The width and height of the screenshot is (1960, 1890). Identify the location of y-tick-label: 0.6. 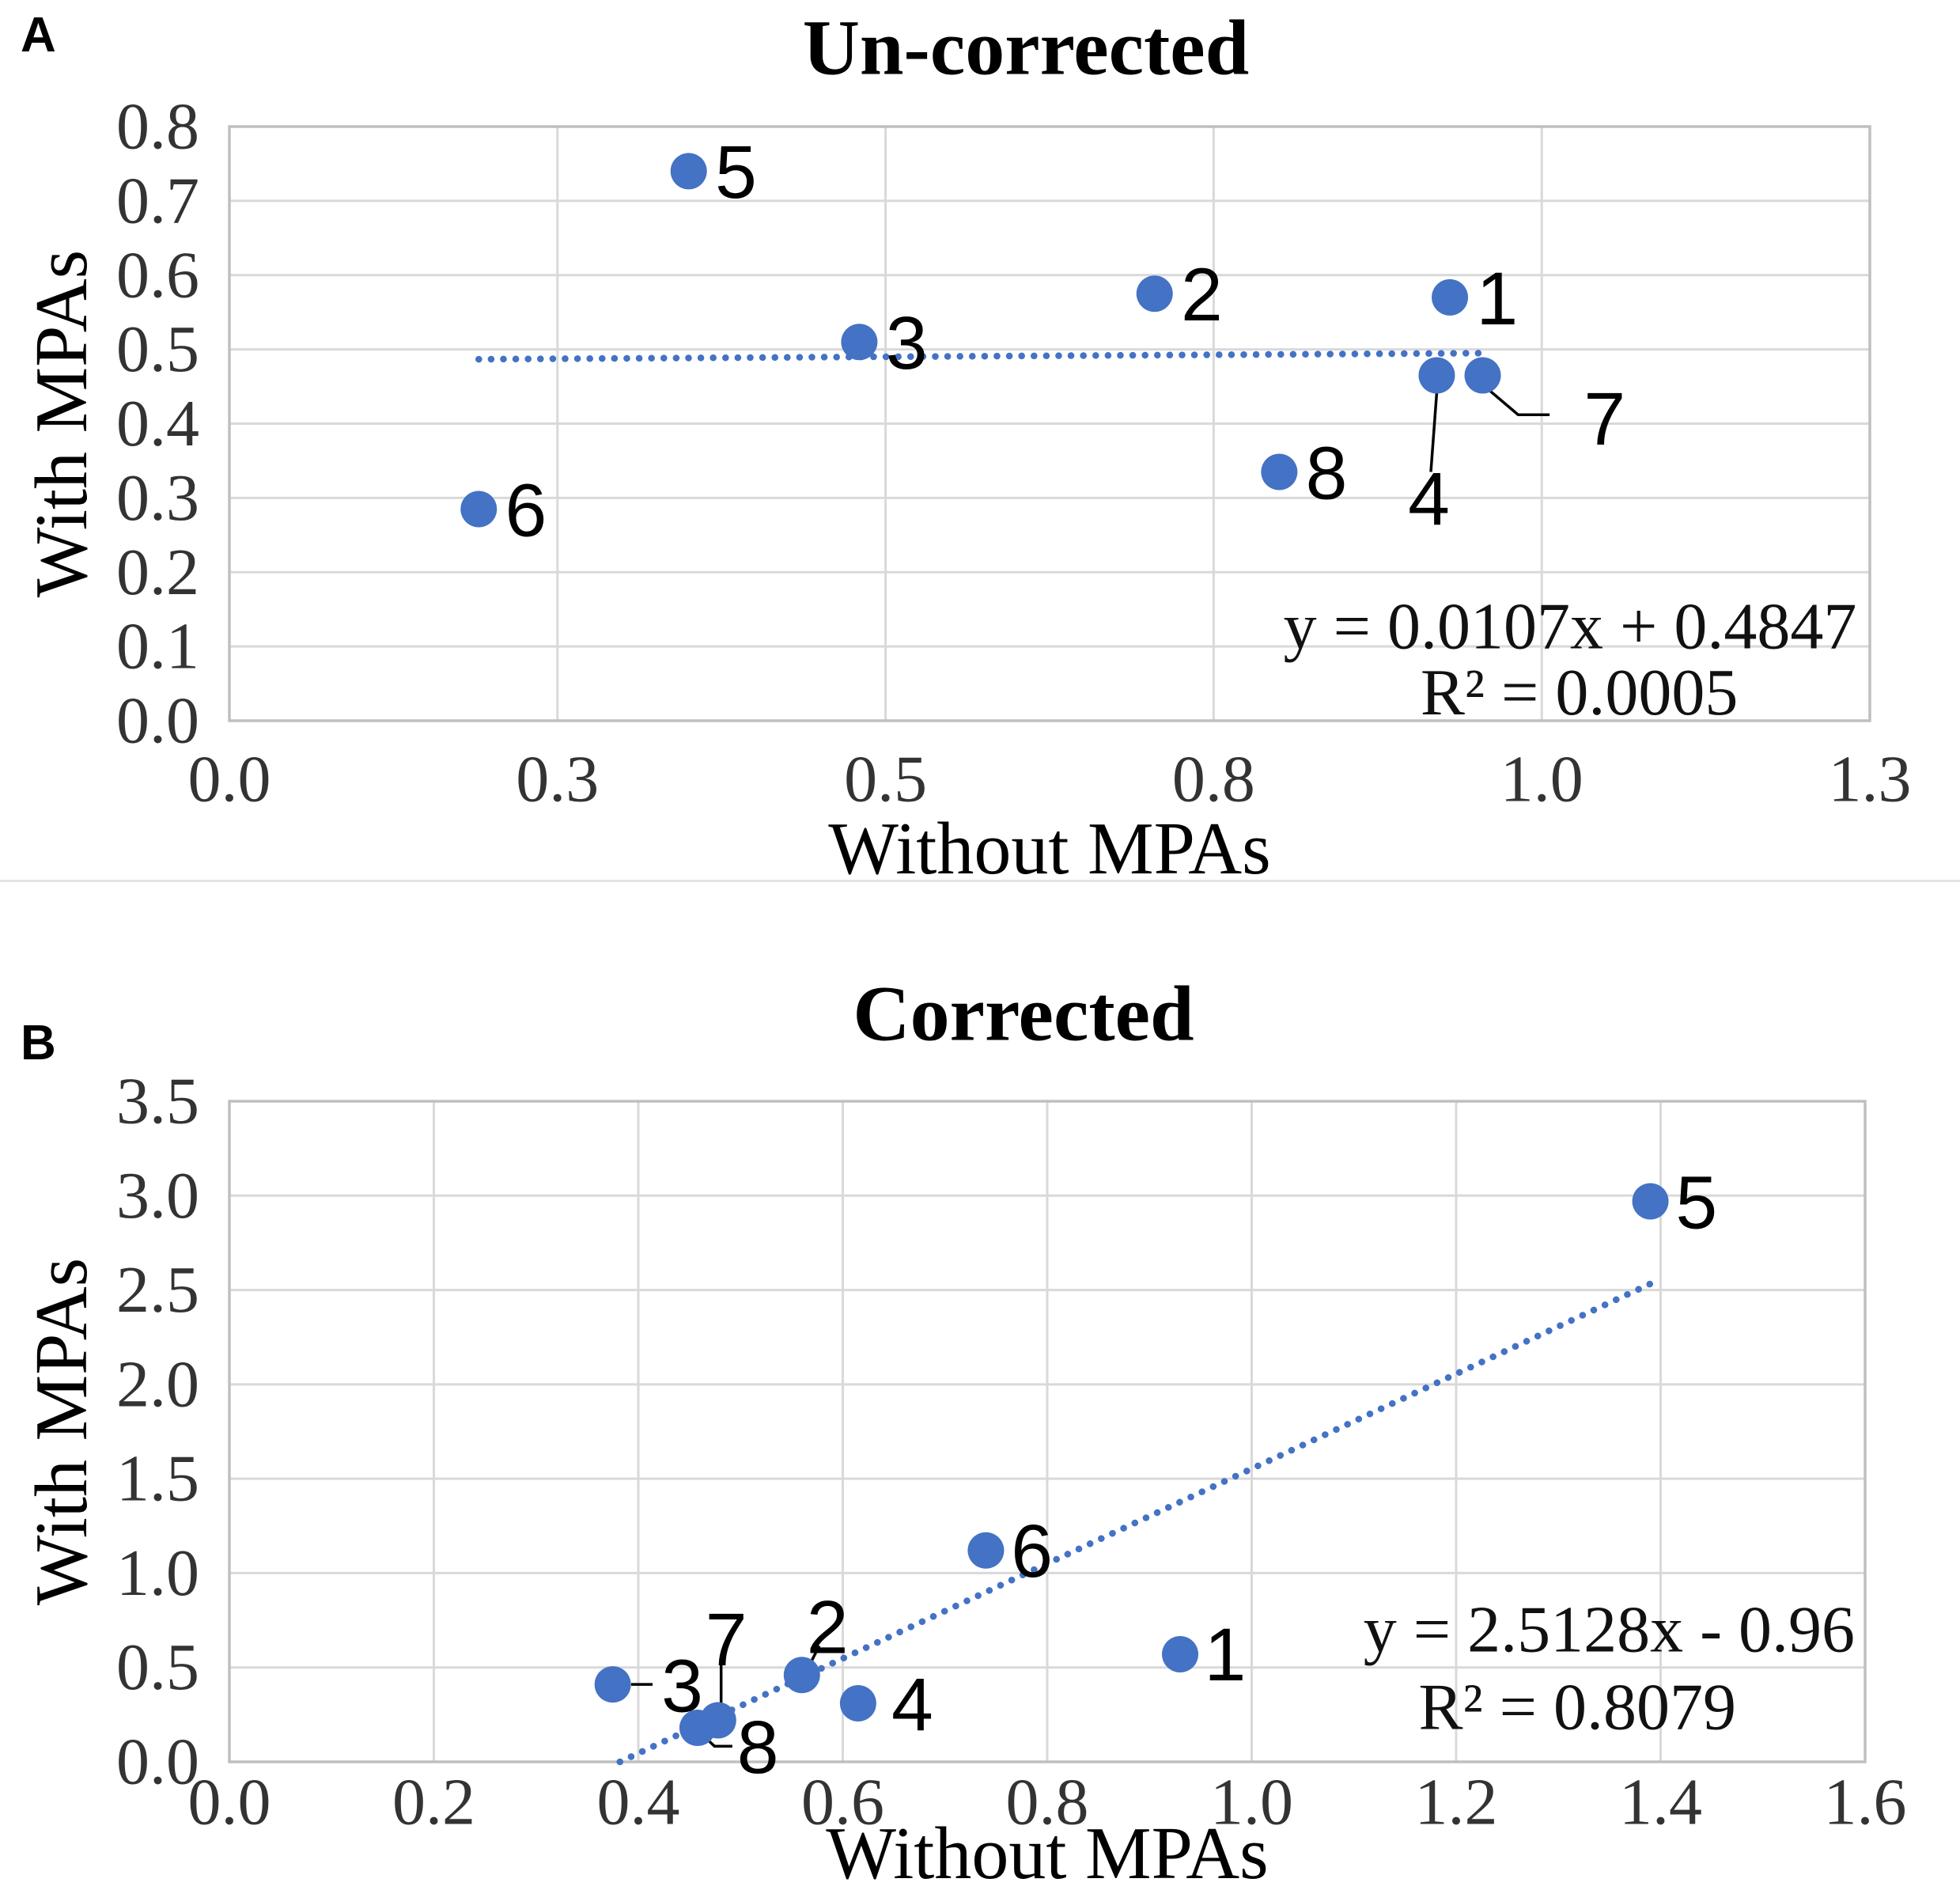
(157, 275).